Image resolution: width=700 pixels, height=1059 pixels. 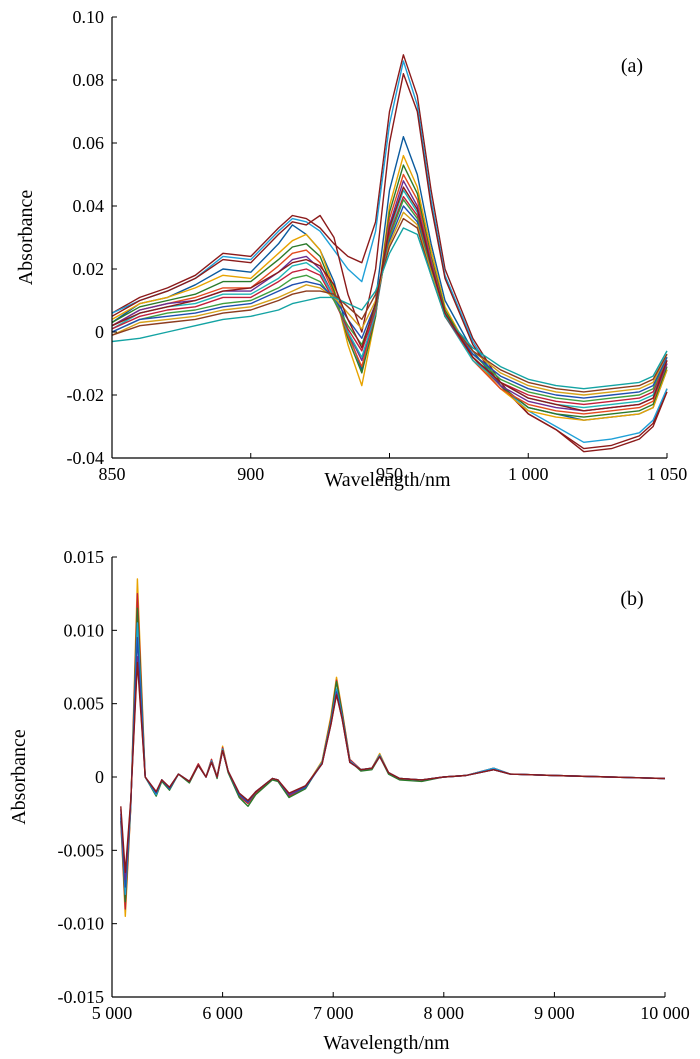 What do you see at coordinates (632, 66) in the screenshot?
I see `panel-label: (a)` at bounding box center [632, 66].